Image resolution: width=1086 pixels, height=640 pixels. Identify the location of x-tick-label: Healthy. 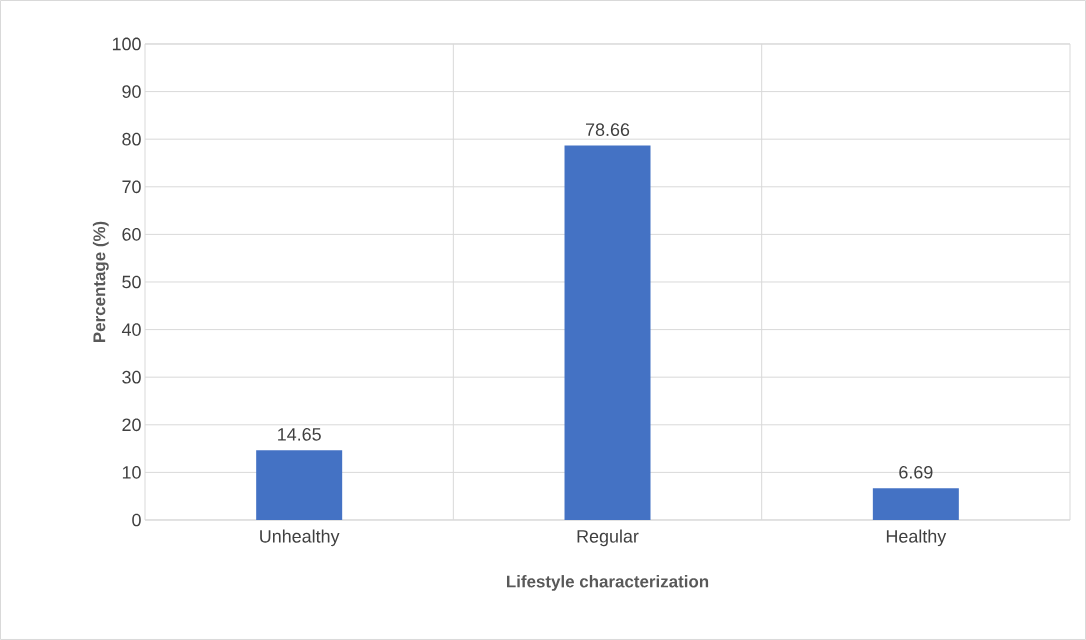
(916, 538).